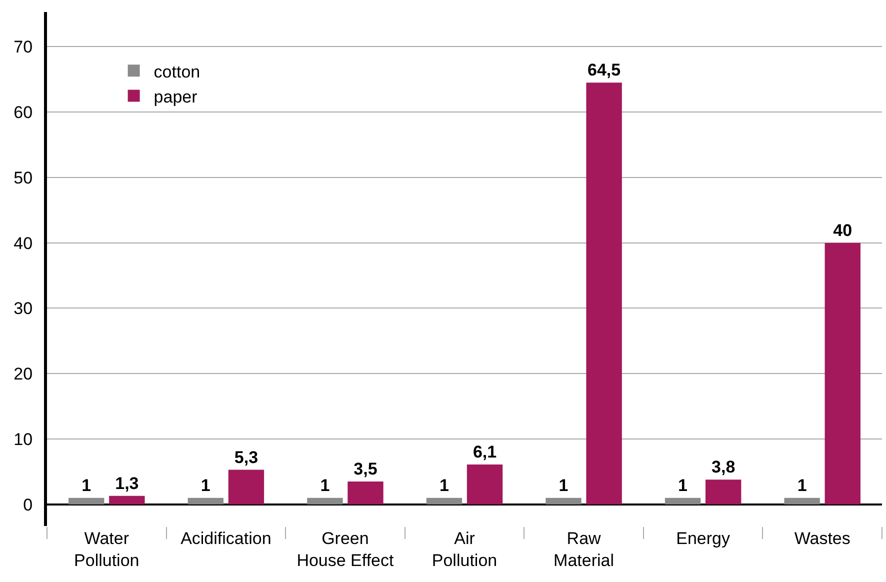 Image resolution: width=886 pixels, height=582 pixels. Describe the element at coordinates (345, 549) in the screenshot. I see `x-tick-label: Green House Effect` at that location.